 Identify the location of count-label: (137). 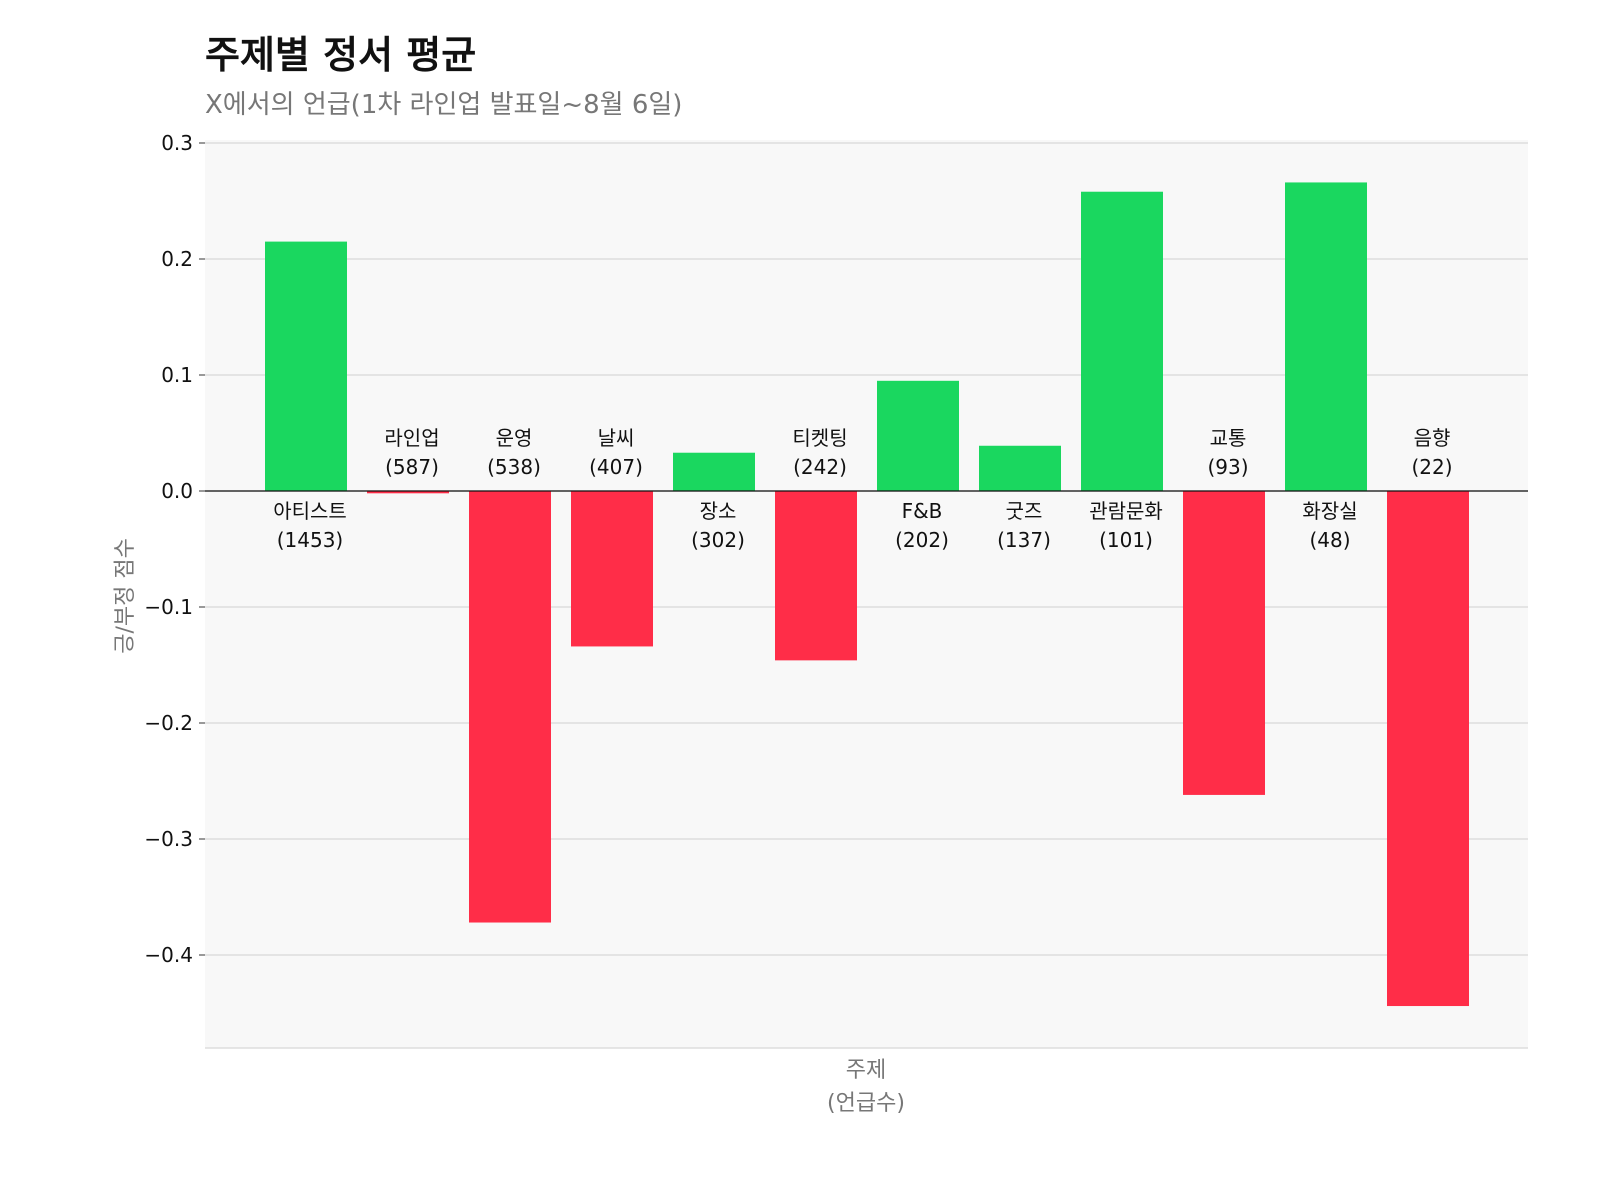
(1024, 540).